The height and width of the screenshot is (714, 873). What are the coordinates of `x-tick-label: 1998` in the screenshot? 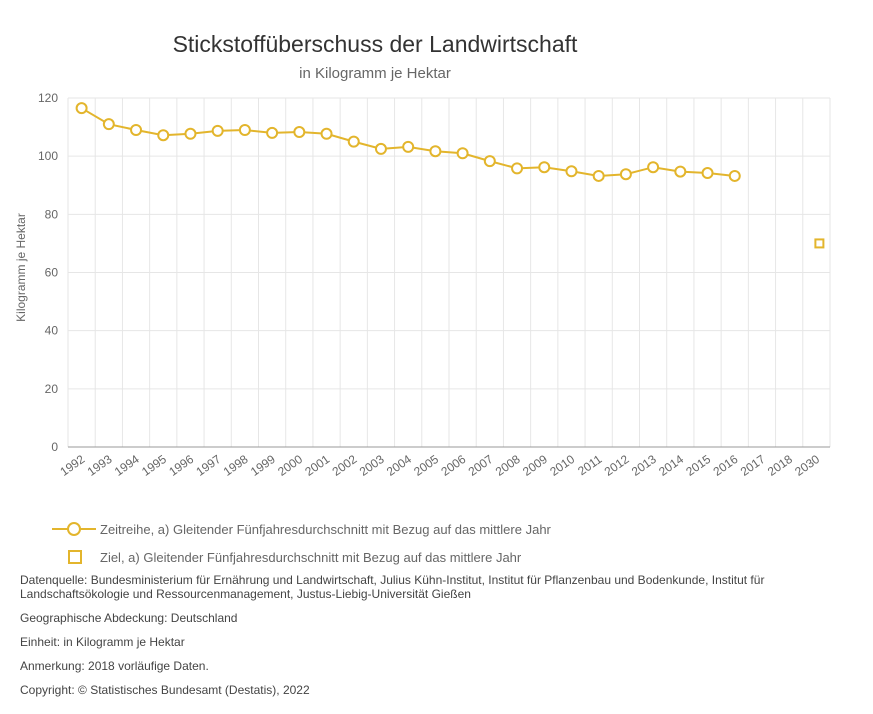 It's located at (236, 465).